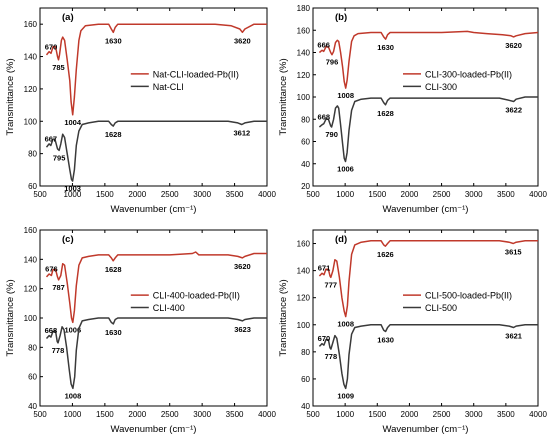  What do you see at coordinates (331, 356) in the screenshot?
I see `peak-label: 778` at bounding box center [331, 356].